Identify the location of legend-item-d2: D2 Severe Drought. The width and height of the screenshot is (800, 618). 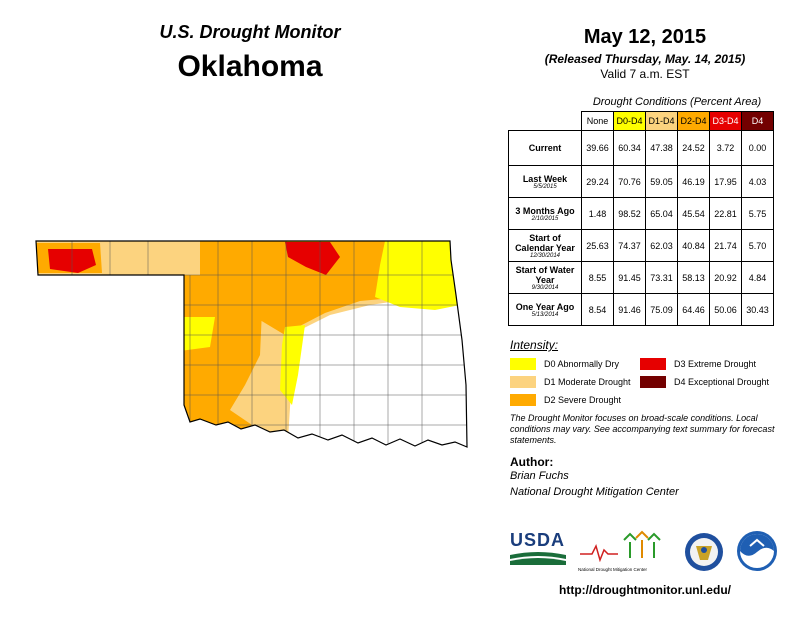
(565, 400).